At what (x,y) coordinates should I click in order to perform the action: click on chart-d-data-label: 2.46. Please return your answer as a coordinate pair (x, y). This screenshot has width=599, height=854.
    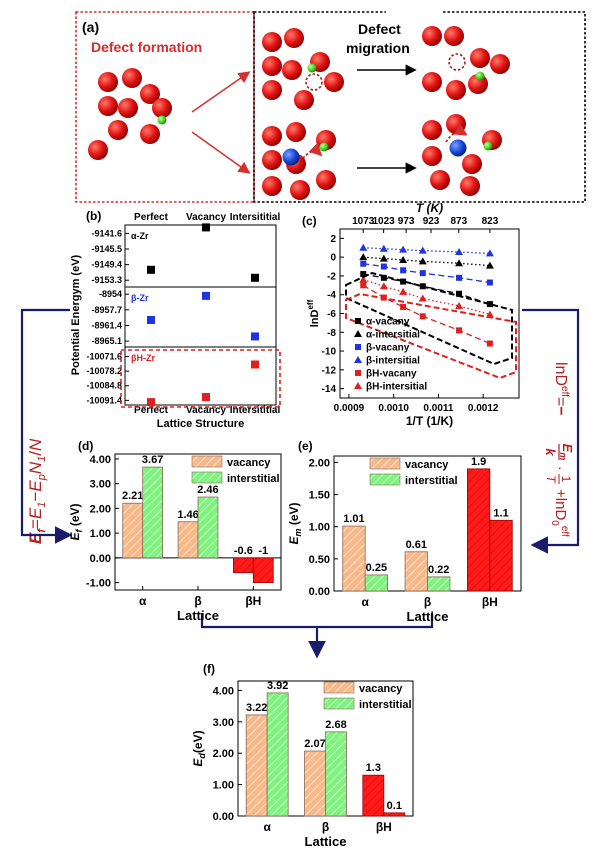
    Looking at the image, I should click on (207, 490).